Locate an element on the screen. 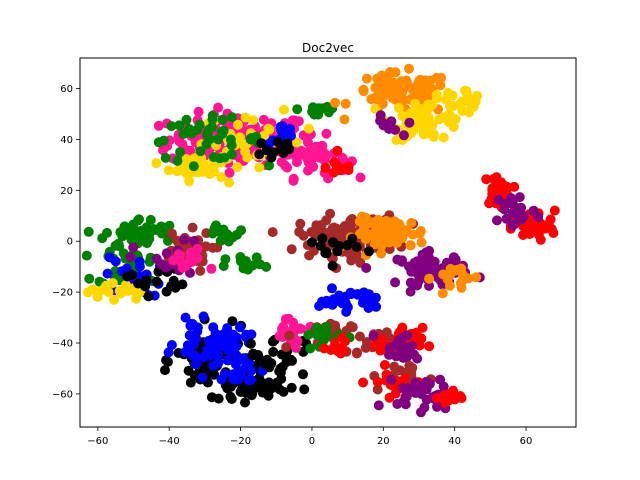 Image resolution: width=640 pixels, height=480 pixels. x-tick-label: 20 is located at coordinates (383, 441).